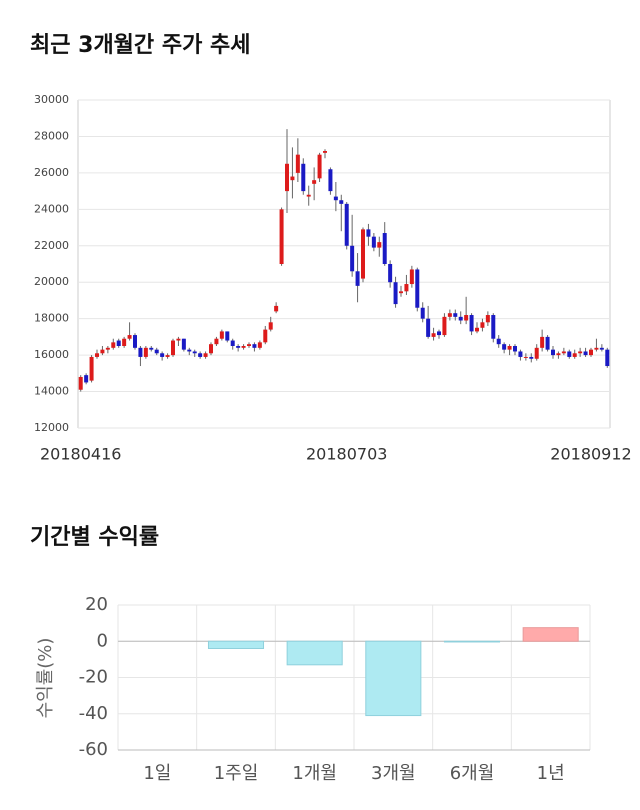 Image resolution: width=640 pixels, height=810 pixels. What do you see at coordinates (93, 677) in the screenshot?
I see `y-tick-label: -20` at bounding box center [93, 677].